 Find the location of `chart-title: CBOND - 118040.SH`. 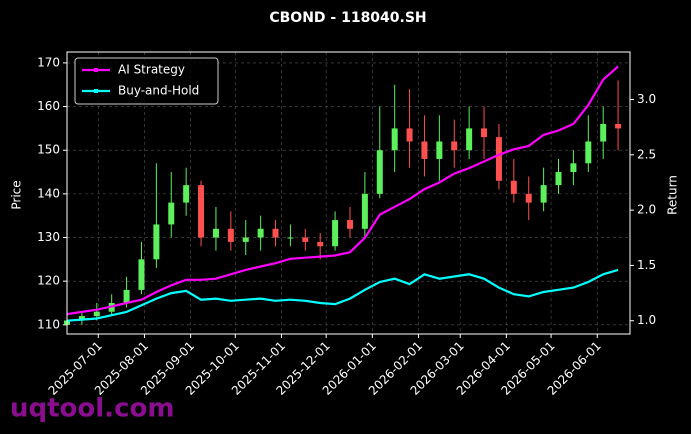

chart-title: CBOND - 118040.SH is located at coordinates (347, 18).